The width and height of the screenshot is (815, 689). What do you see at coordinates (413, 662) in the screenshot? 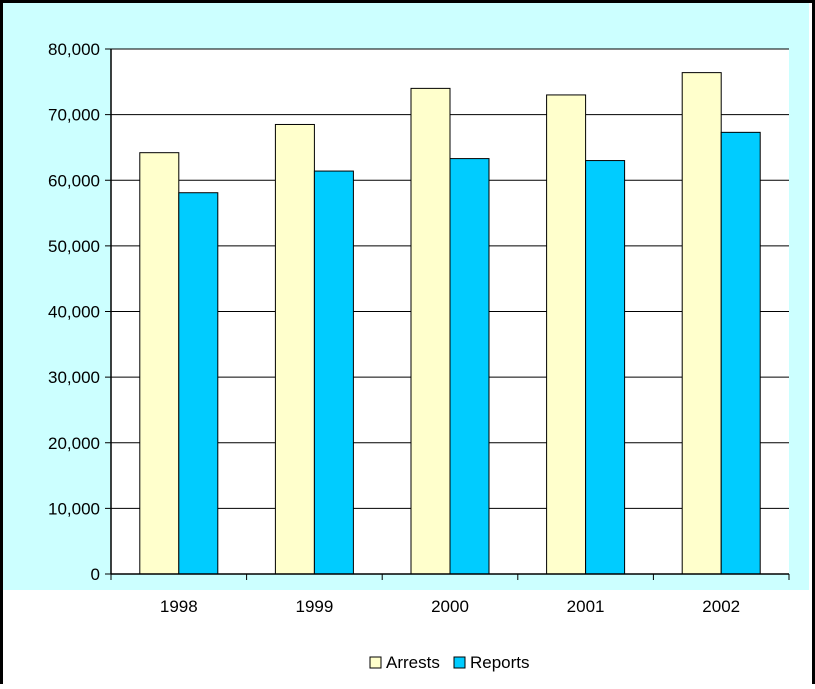
I see `legend-label-arrests: Arrests` at bounding box center [413, 662].